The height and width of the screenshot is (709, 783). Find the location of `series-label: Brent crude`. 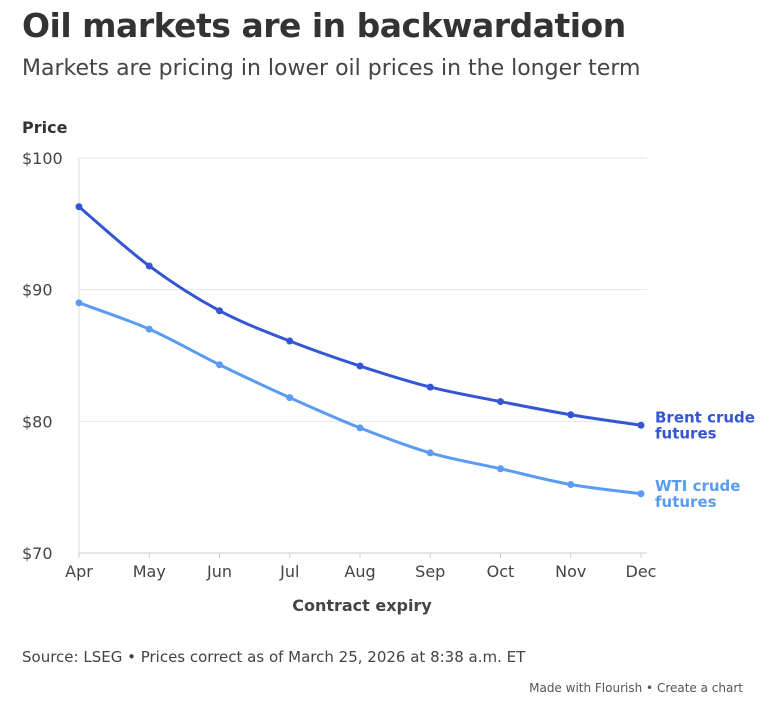

series-label: Brent crude is located at coordinates (705, 417).